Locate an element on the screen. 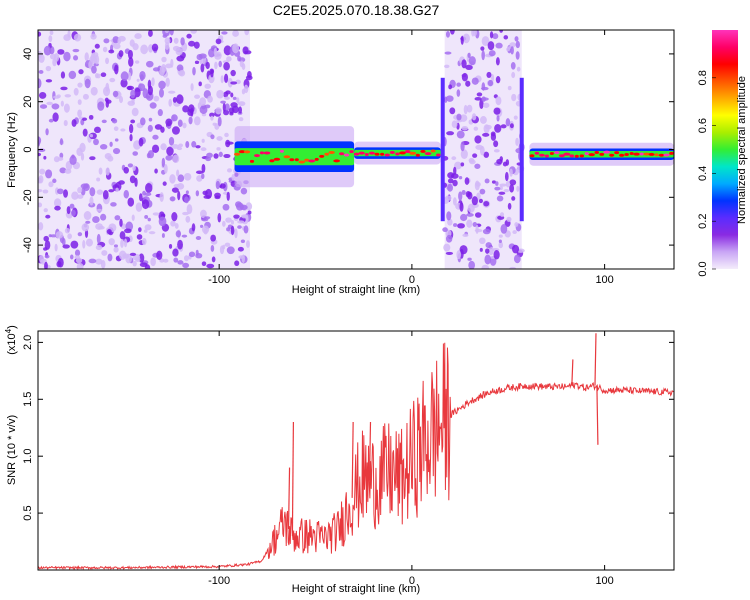  colorbar-tick-label: 0.6 is located at coordinates (703, 125).